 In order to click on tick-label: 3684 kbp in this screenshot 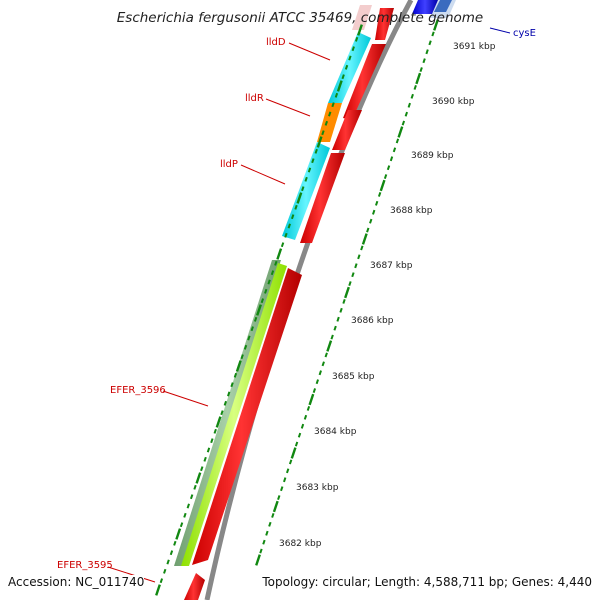, I will do `click(335, 432)`.